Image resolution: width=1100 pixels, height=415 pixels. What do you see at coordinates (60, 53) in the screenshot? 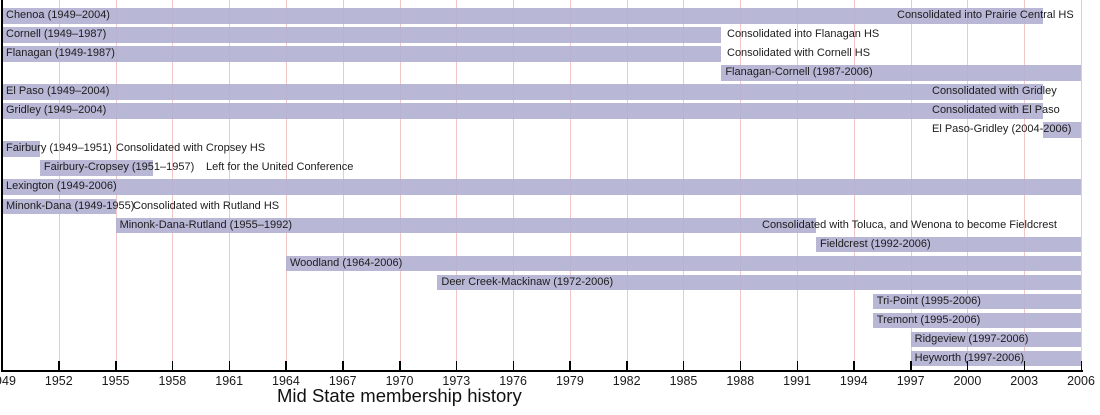
I see `bar-label: Flanagan (1949-1987)` at bounding box center [60, 53].